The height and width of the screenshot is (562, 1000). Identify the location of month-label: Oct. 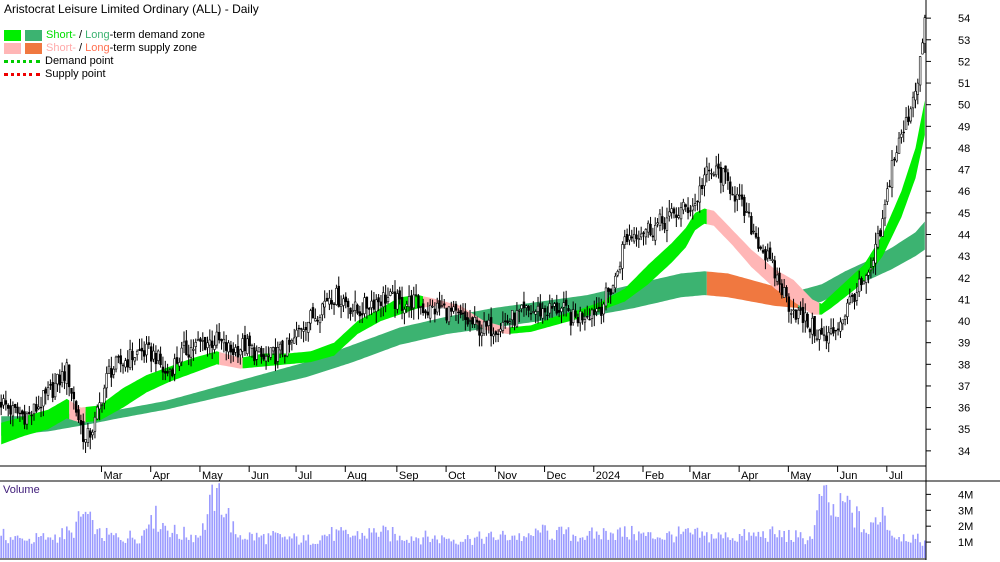
(456, 476).